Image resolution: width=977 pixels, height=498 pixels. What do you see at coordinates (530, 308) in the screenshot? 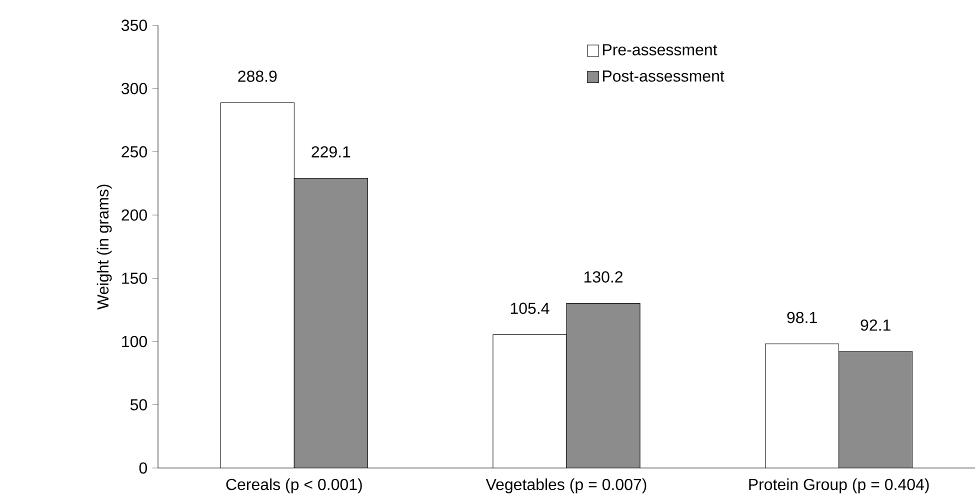
I see `data-label: 105.4` at bounding box center [530, 308].